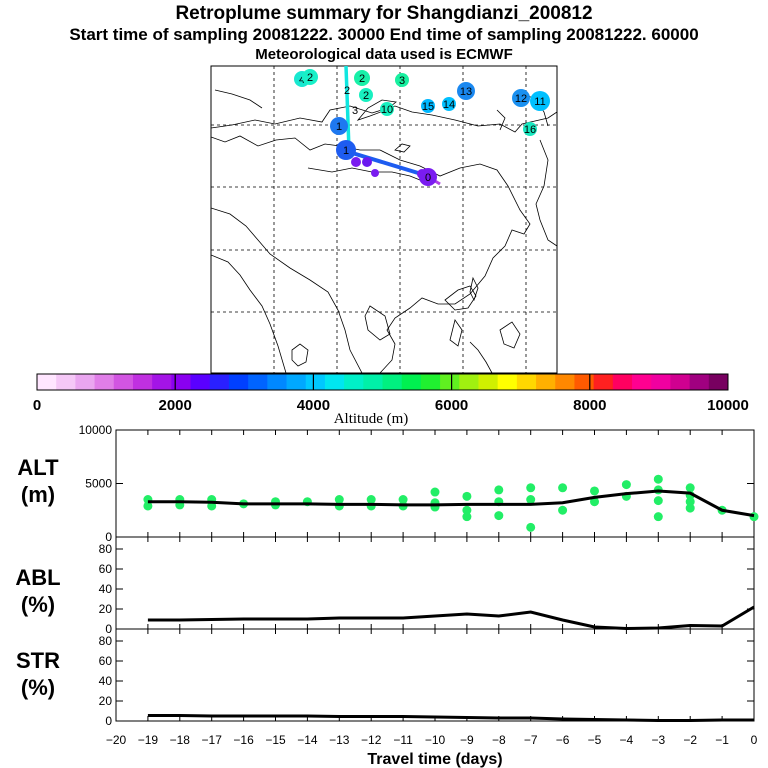  What do you see at coordinates (434, 759) in the screenshot?
I see `x-axis-label: Travel time (days)` at bounding box center [434, 759].